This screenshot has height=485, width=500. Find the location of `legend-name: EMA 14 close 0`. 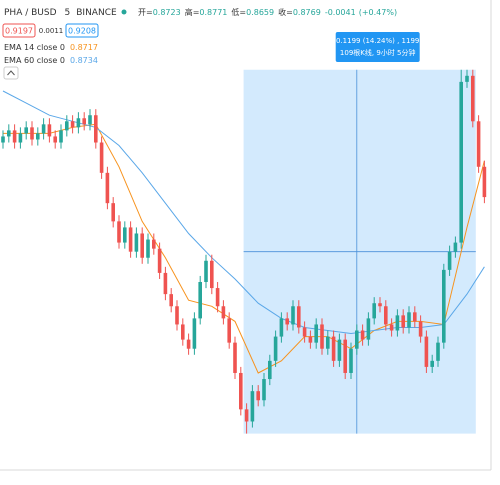

legend-name: EMA 14 close 0 is located at coordinates (34, 47).